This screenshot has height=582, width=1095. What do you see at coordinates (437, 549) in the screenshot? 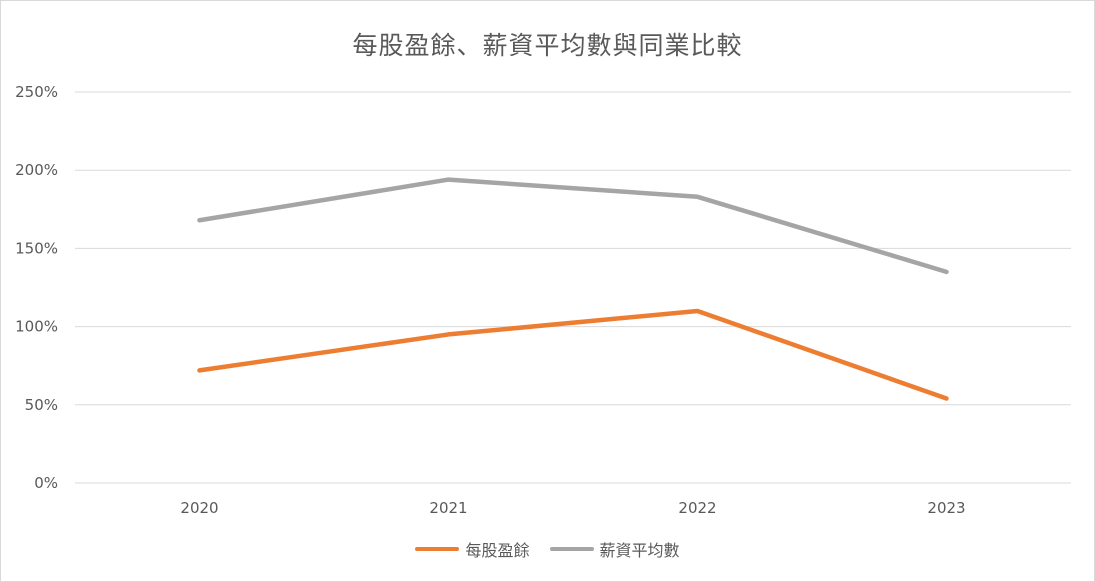
I see `legend-swatch-eps` at bounding box center [437, 549].